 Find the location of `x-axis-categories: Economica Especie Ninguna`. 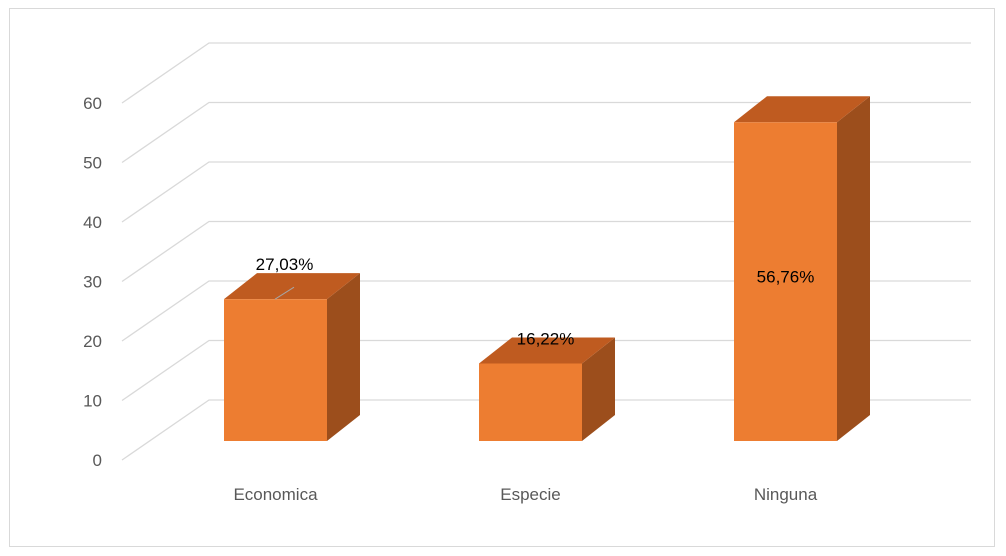

x-axis-categories: Economica Especie Ninguna is located at coordinates (525, 494).